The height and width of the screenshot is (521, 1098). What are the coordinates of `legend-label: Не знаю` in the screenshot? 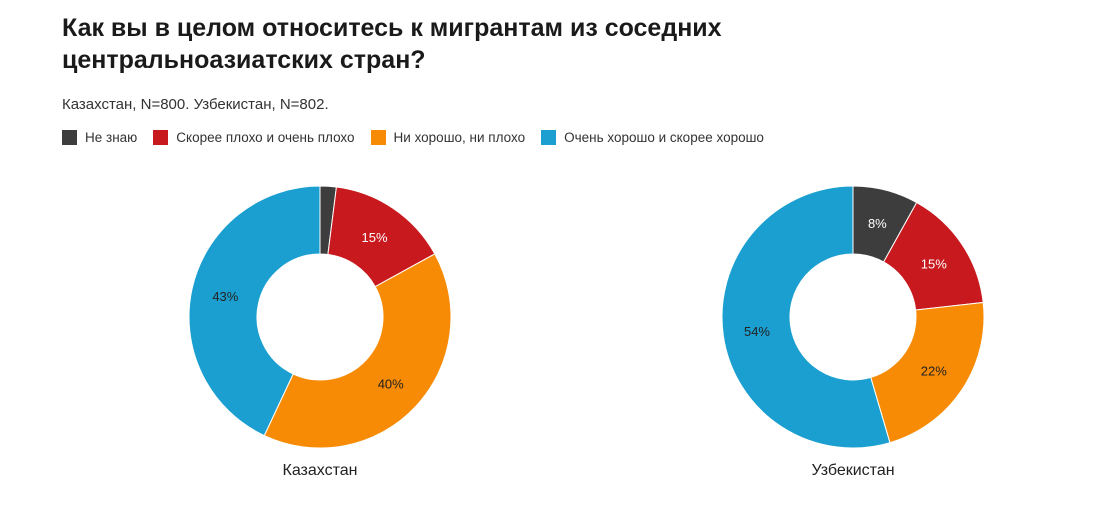 It's located at (111, 137).